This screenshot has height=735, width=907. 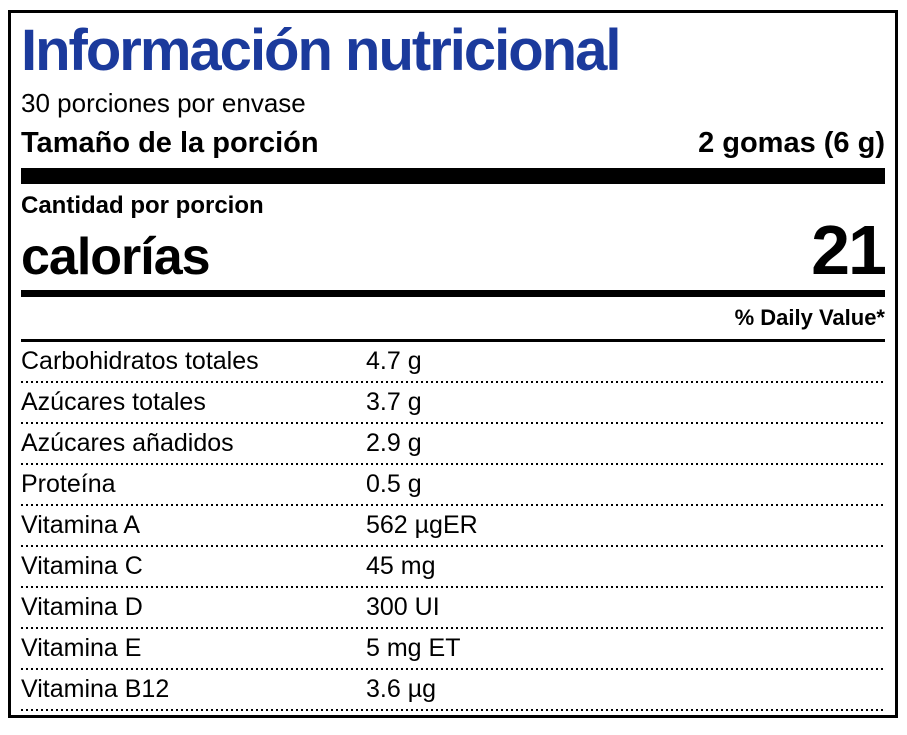 I want to click on calories-value: 21, so click(x=849, y=250).